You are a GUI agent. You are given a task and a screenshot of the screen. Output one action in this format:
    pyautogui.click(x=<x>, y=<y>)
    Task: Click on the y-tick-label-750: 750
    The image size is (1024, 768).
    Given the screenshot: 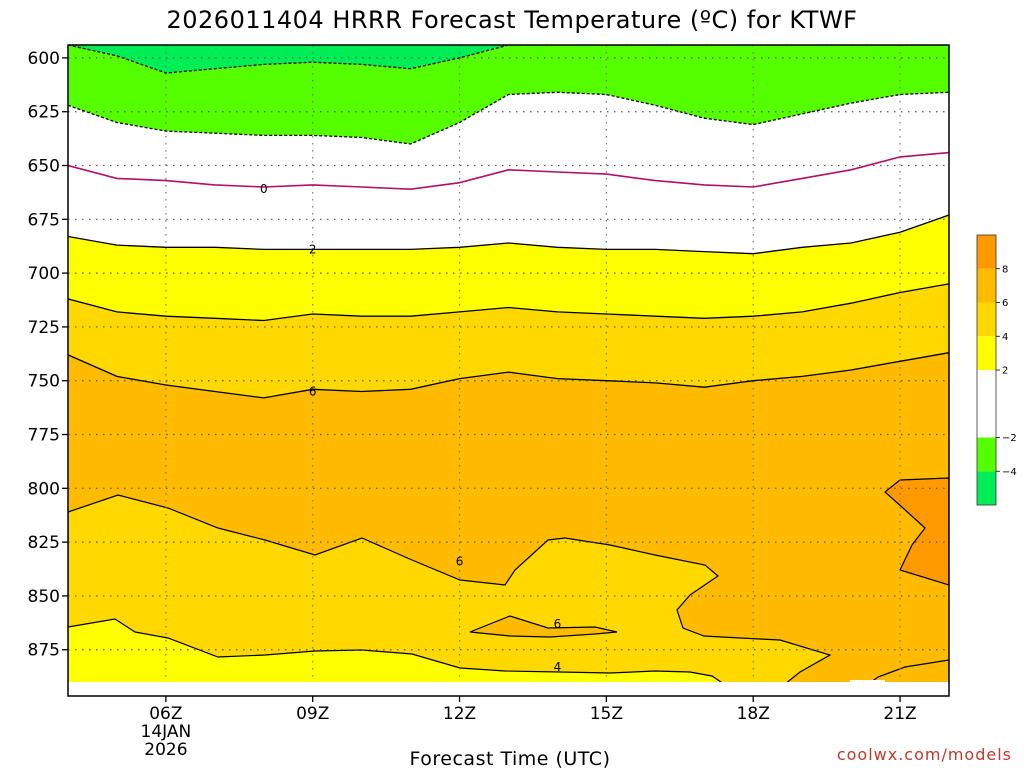 What is the action you would take?
    pyautogui.click(x=44, y=382)
    